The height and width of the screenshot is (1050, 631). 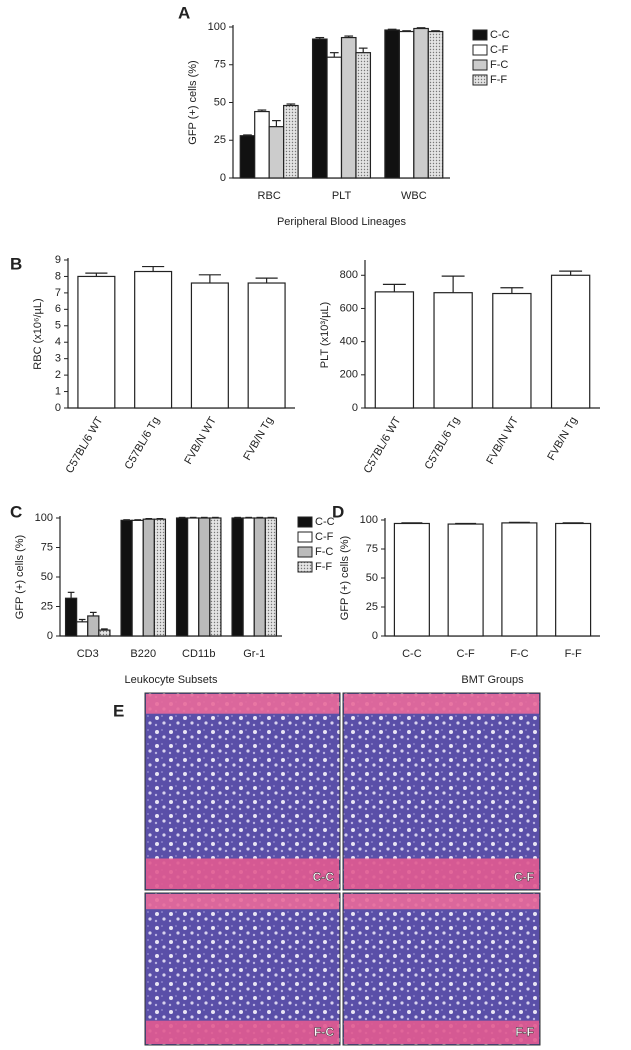 What do you see at coordinates (58, 293) in the screenshot?
I see `y-tick-label: 7` at bounding box center [58, 293].